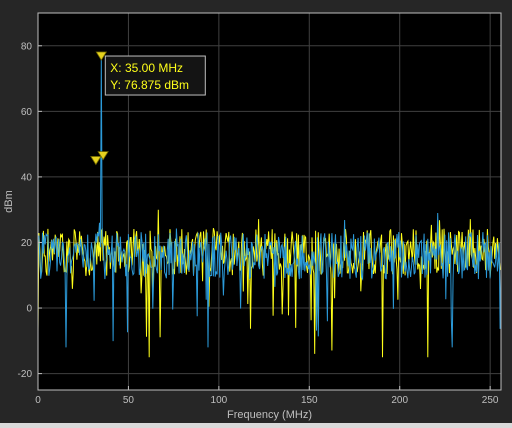  I want to click on x-tick-label-200: 200, so click(399, 400).